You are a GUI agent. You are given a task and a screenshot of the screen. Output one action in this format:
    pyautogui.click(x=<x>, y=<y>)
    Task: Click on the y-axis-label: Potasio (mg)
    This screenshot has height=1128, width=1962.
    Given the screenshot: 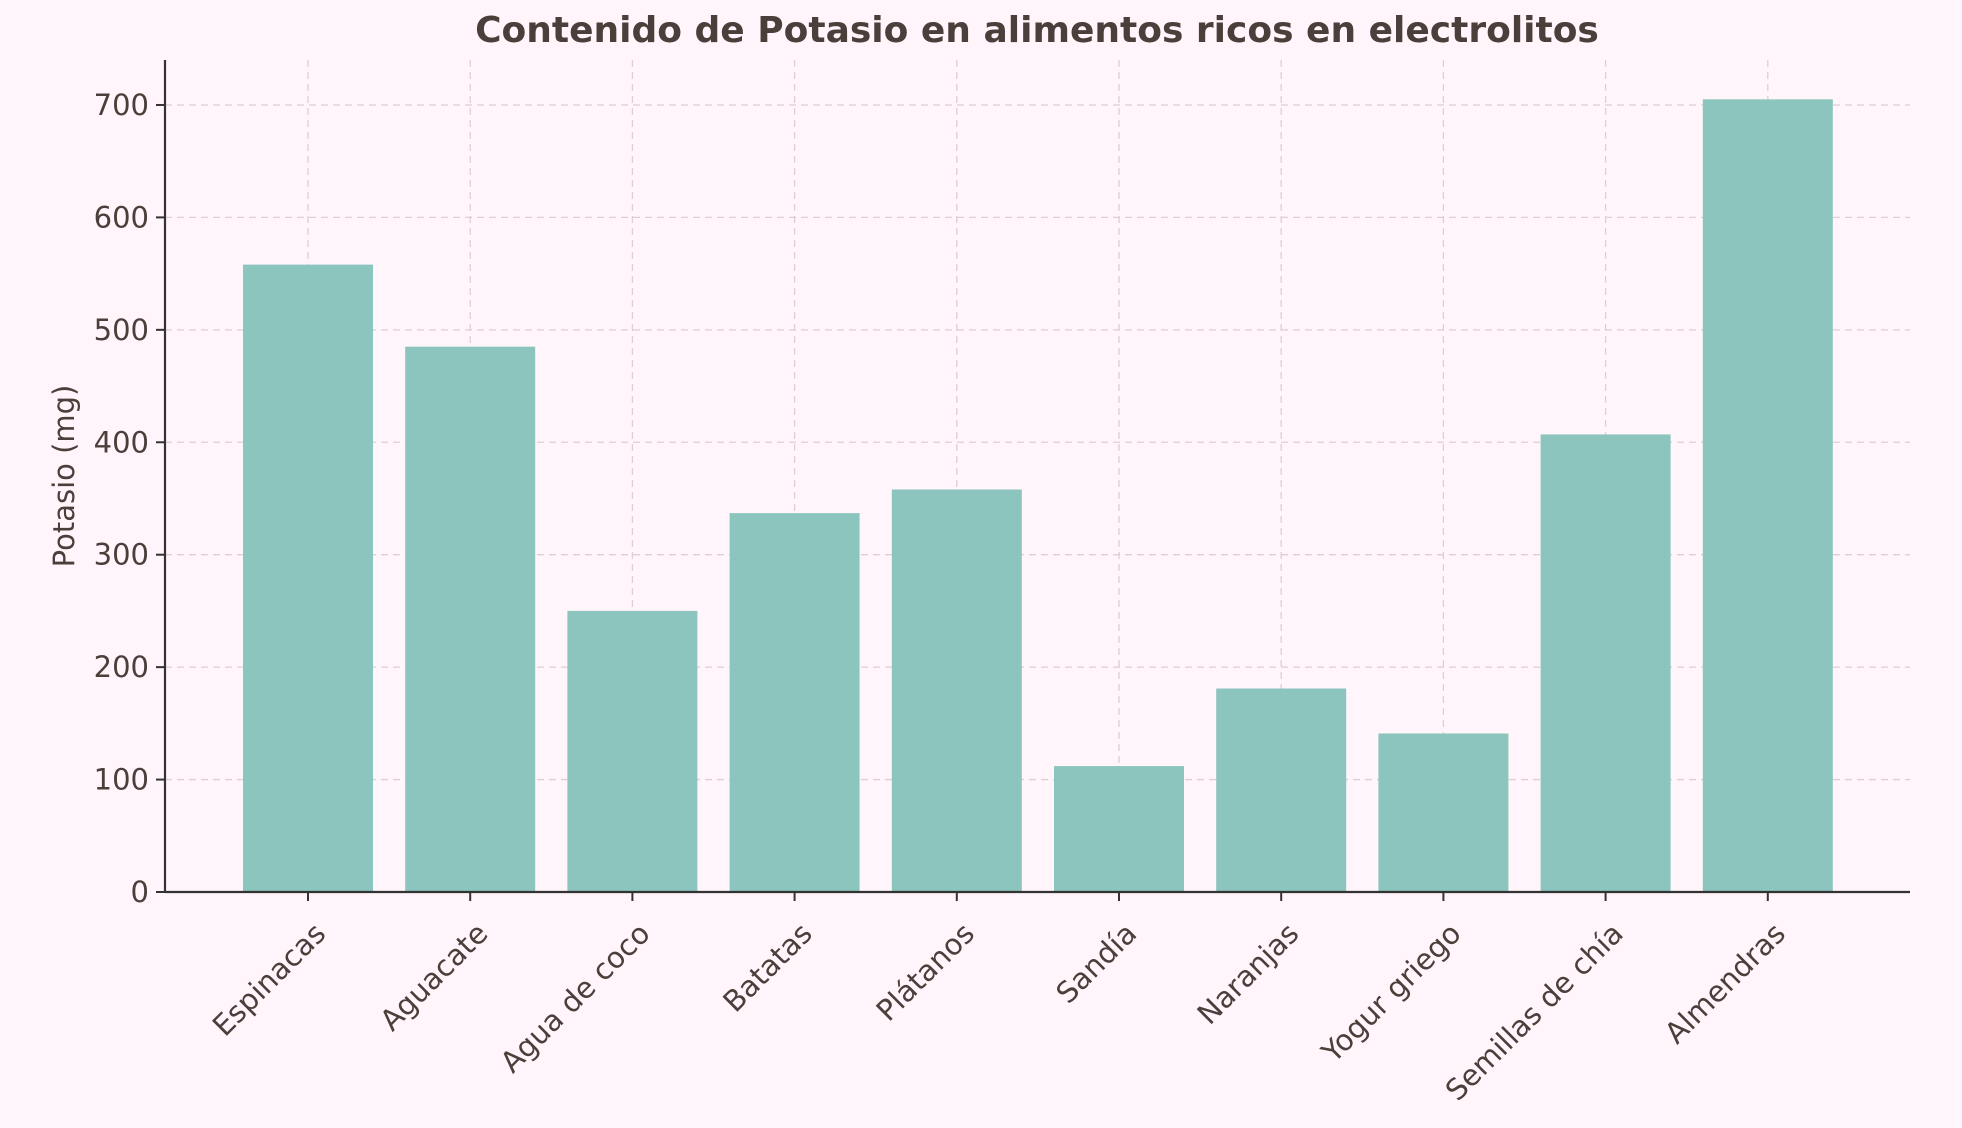 What is the action you would take?
    pyautogui.click(x=64, y=476)
    